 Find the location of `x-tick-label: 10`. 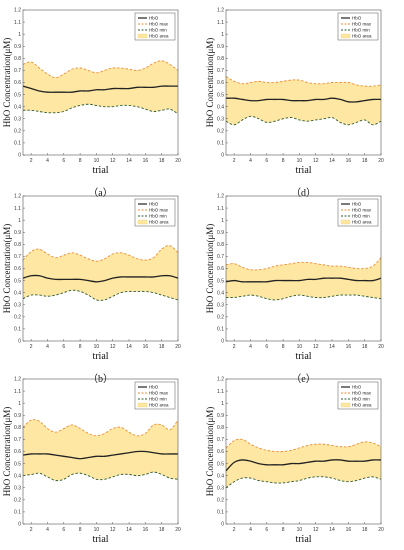

x-tick-label: 10 is located at coordinates (97, 161).